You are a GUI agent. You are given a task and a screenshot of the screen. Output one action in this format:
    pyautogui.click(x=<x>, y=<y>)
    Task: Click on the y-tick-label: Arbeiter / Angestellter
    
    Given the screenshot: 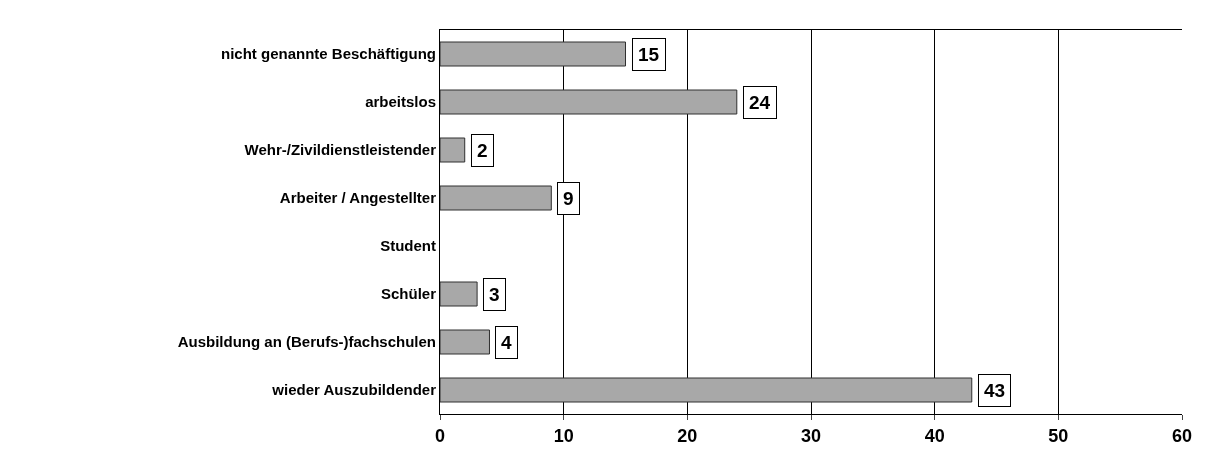 What is the action you would take?
    pyautogui.click(x=358, y=198)
    